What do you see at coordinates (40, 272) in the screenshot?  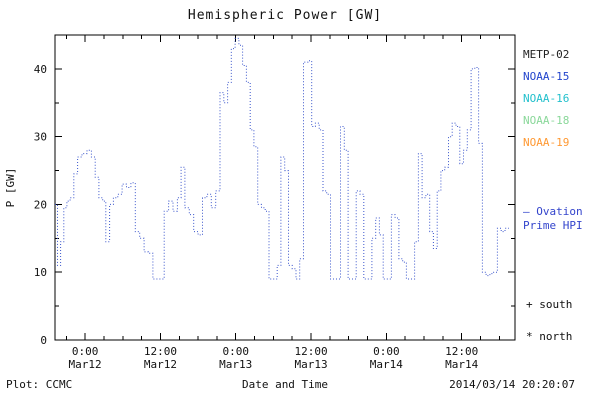 I see `svg-text: 10` at bounding box center [40, 272].